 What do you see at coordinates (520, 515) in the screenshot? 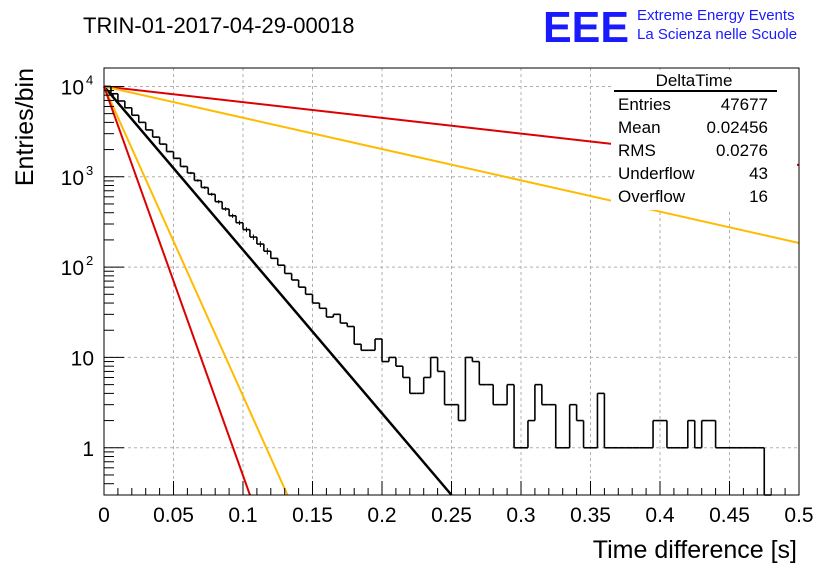
I see `x-tick-label: 0.3` at bounding box center [520, 515].